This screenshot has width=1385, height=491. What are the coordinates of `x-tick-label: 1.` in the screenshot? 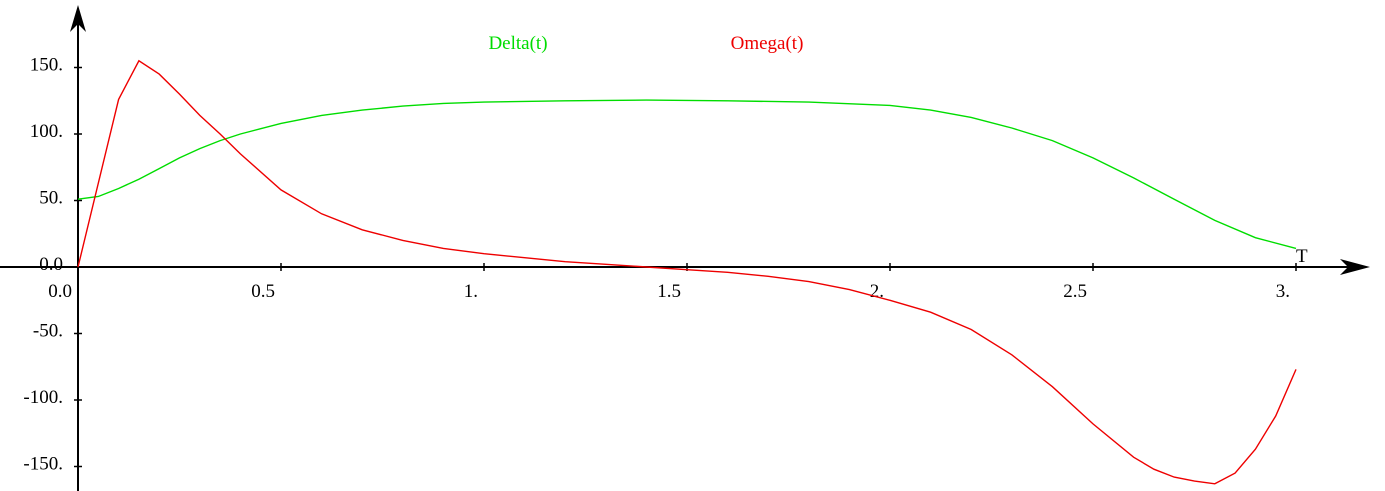 It's located at (471, 291).